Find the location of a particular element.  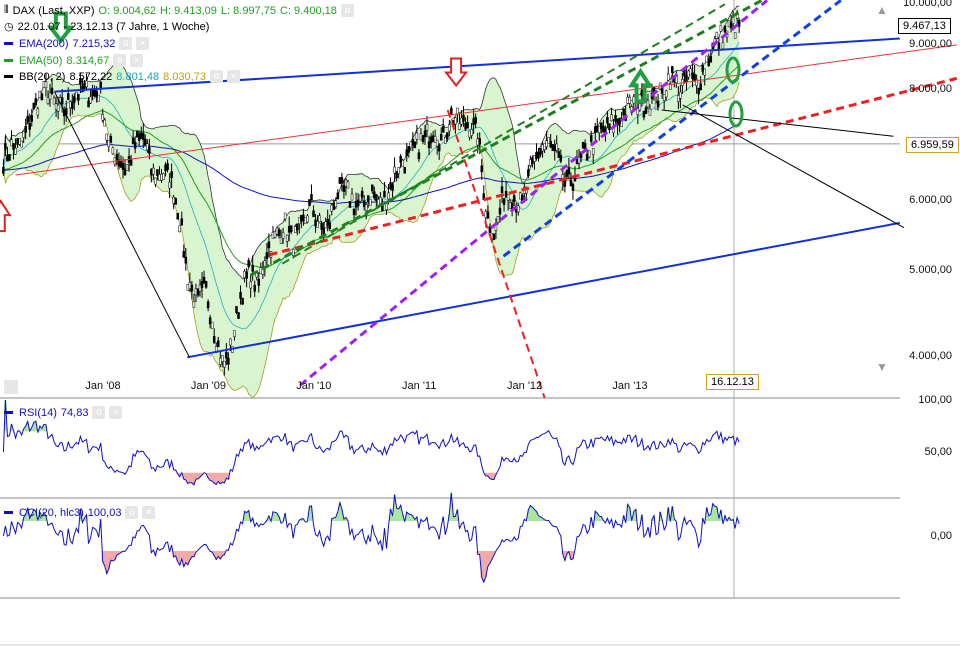

price-tick: 9.000,00 is located at coordinates (930, 43).